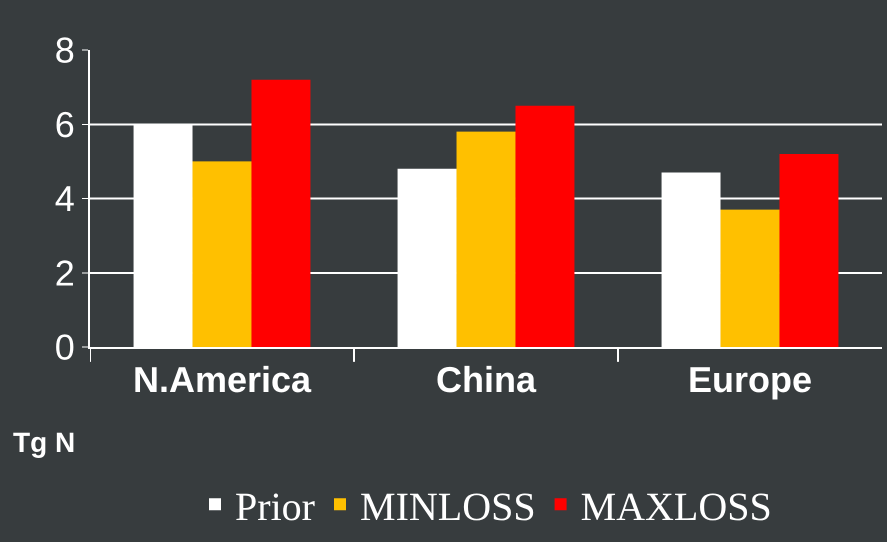 This screenshot has height=542, width=887. What do you see at coordinates (64, 124) in the screenshot?
I see `y-tick-label: 6` at bounding box center [64, 124].